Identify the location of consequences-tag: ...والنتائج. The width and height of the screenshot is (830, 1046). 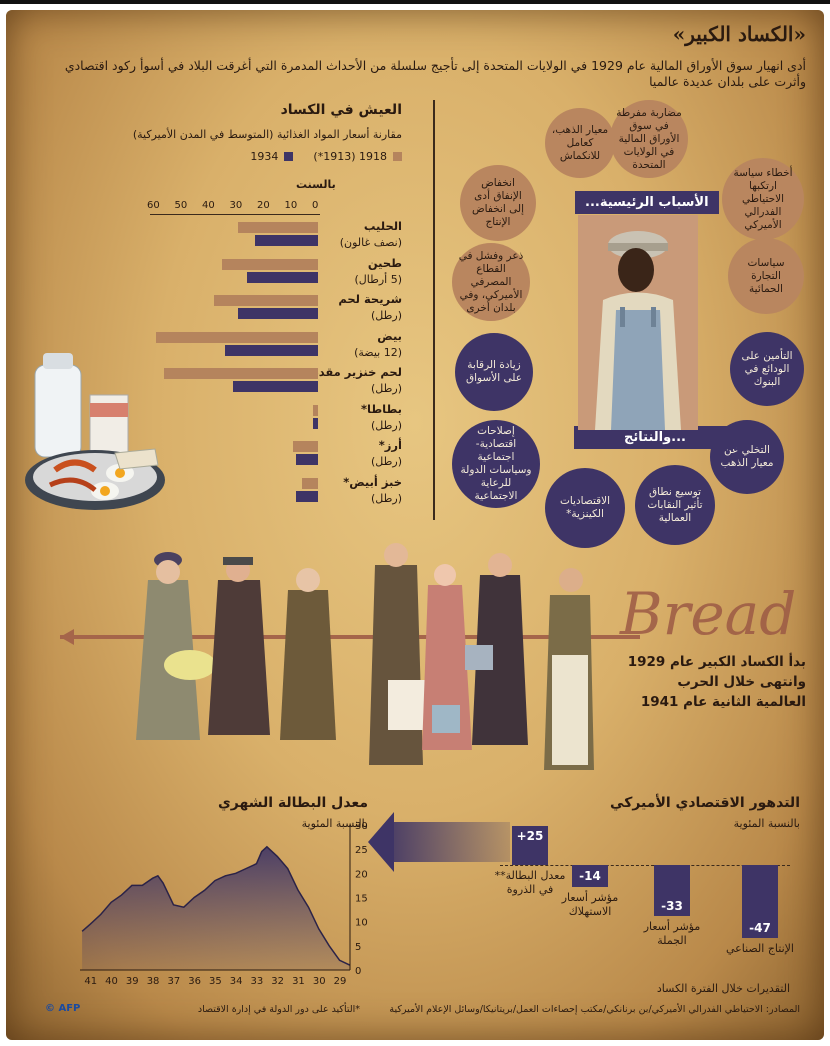
(655, 437).